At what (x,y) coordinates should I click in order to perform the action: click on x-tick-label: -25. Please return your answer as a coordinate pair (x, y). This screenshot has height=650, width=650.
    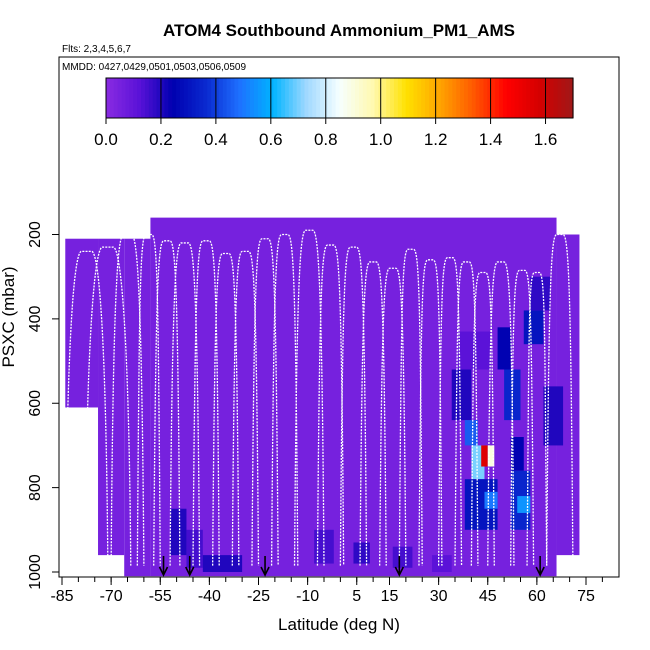
    Looking at the image, I should click on (258, 596).